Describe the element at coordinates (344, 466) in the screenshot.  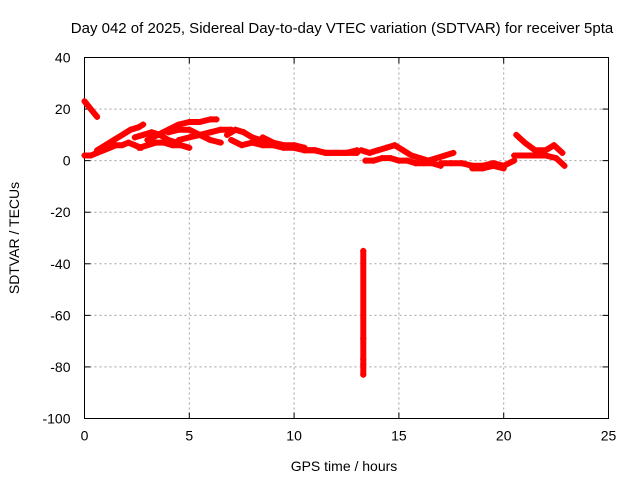
I see `x-axis-label: GPS time / hours` at that location.